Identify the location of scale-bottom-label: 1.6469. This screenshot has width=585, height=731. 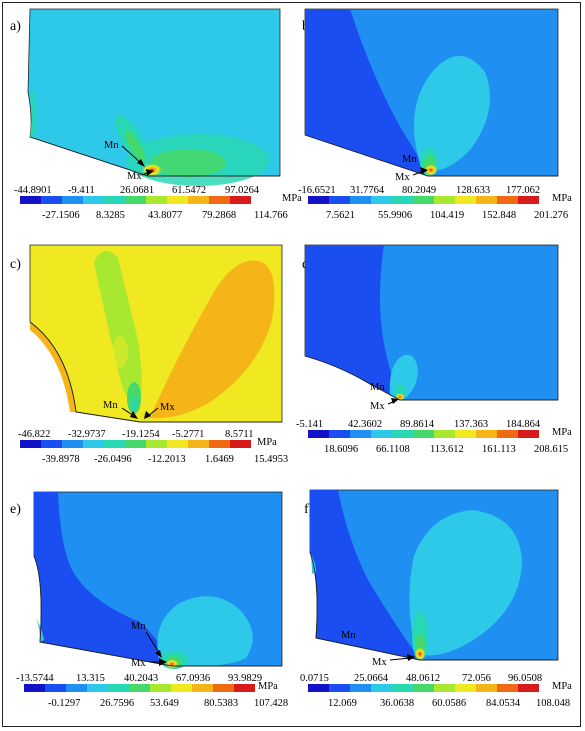
(219, 459).